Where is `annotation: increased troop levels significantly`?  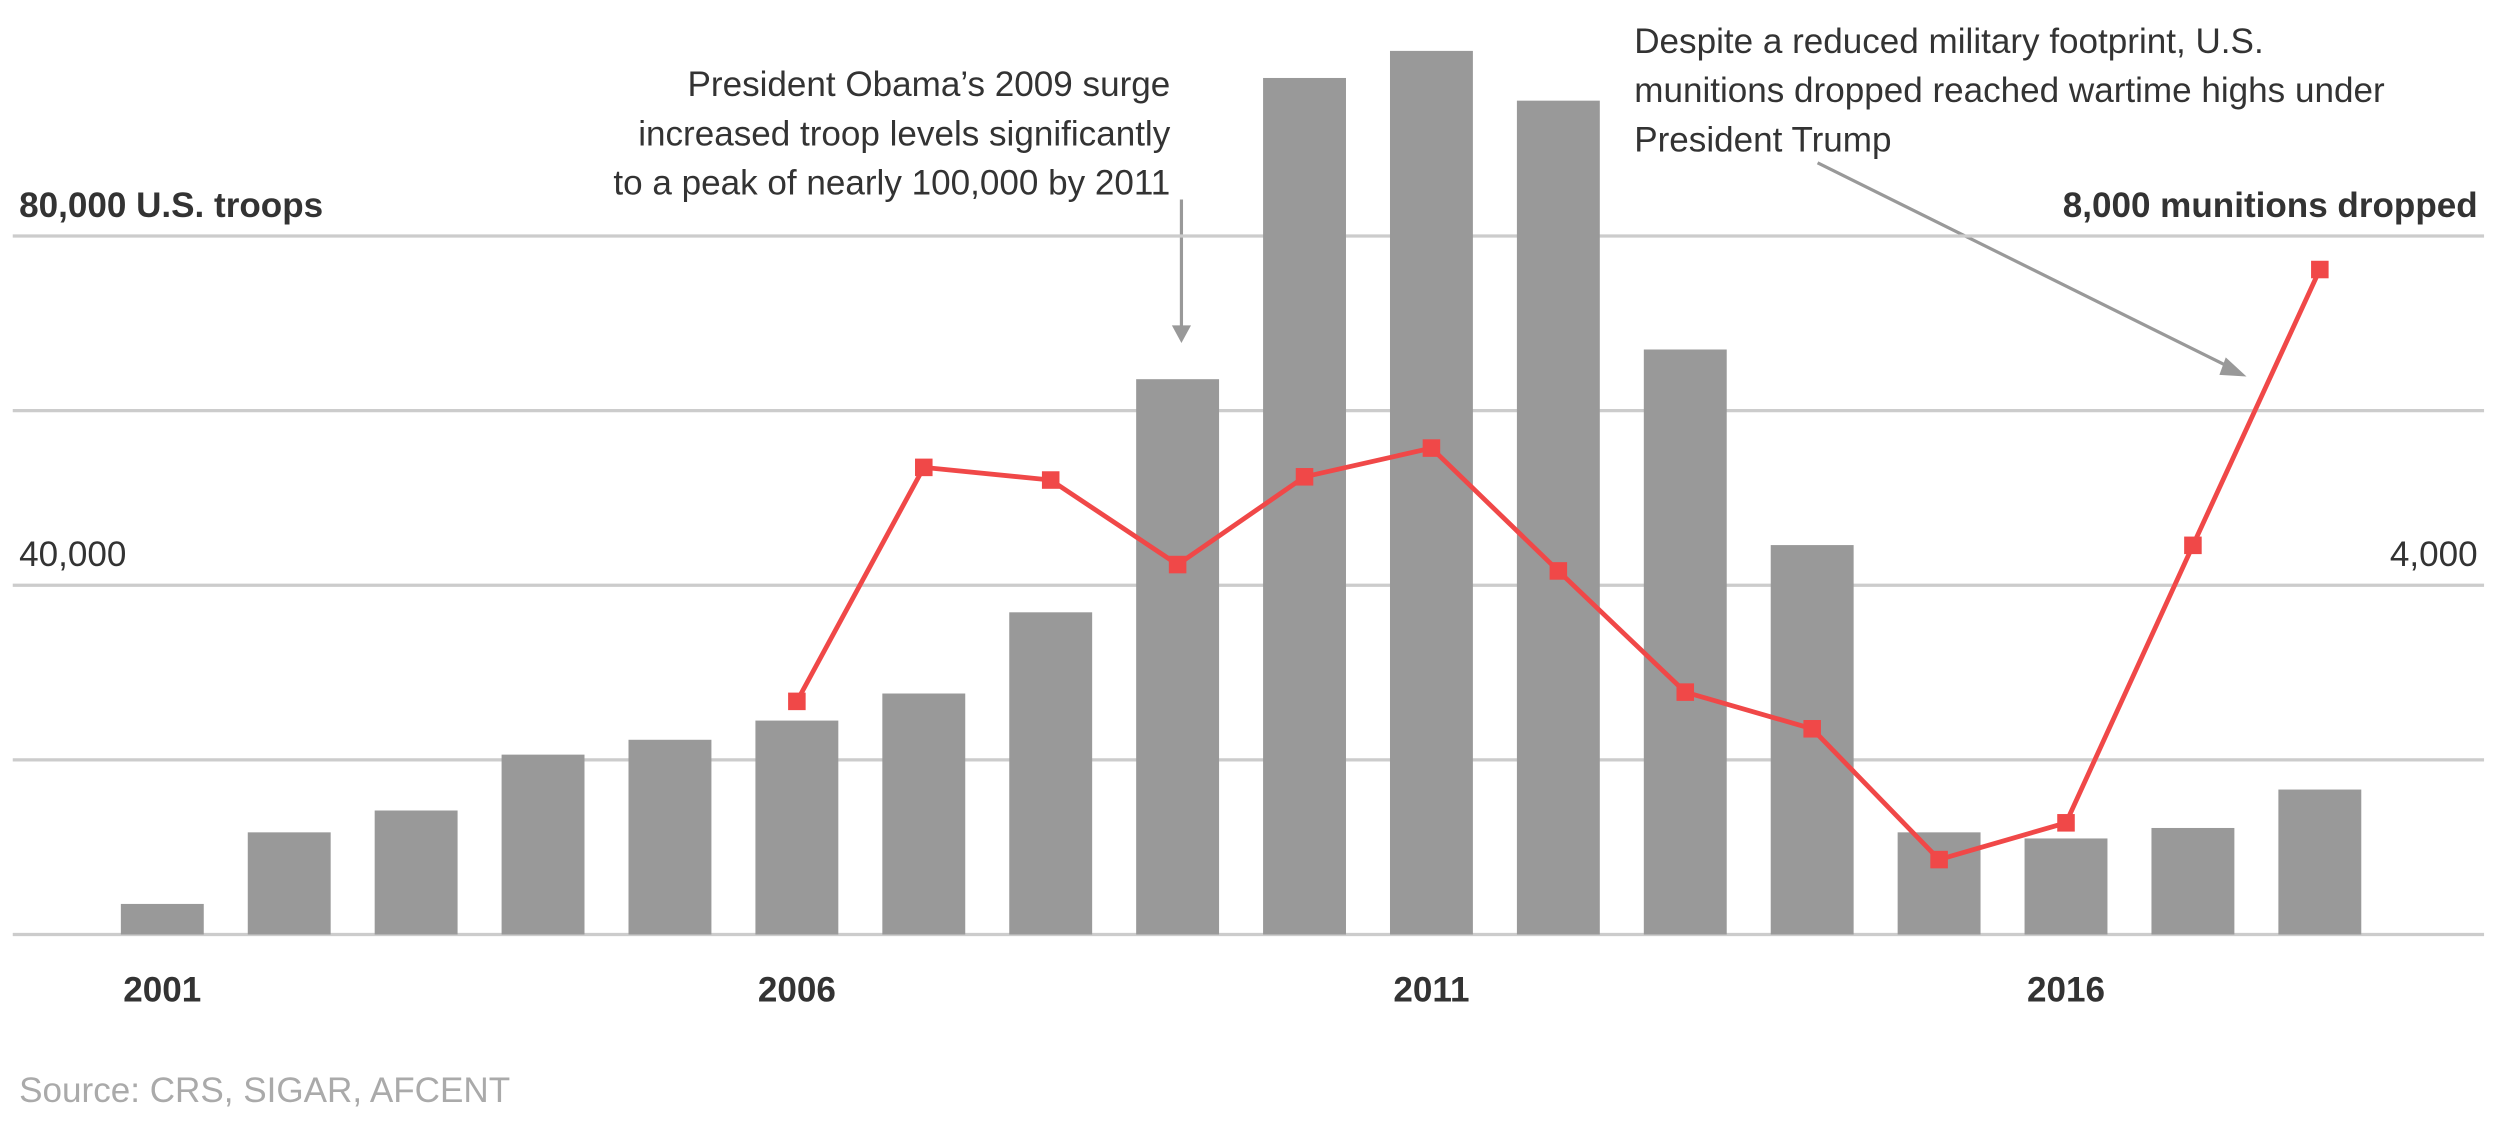
annotation: increased troop levels significantly is located at coordinates (904, 133).